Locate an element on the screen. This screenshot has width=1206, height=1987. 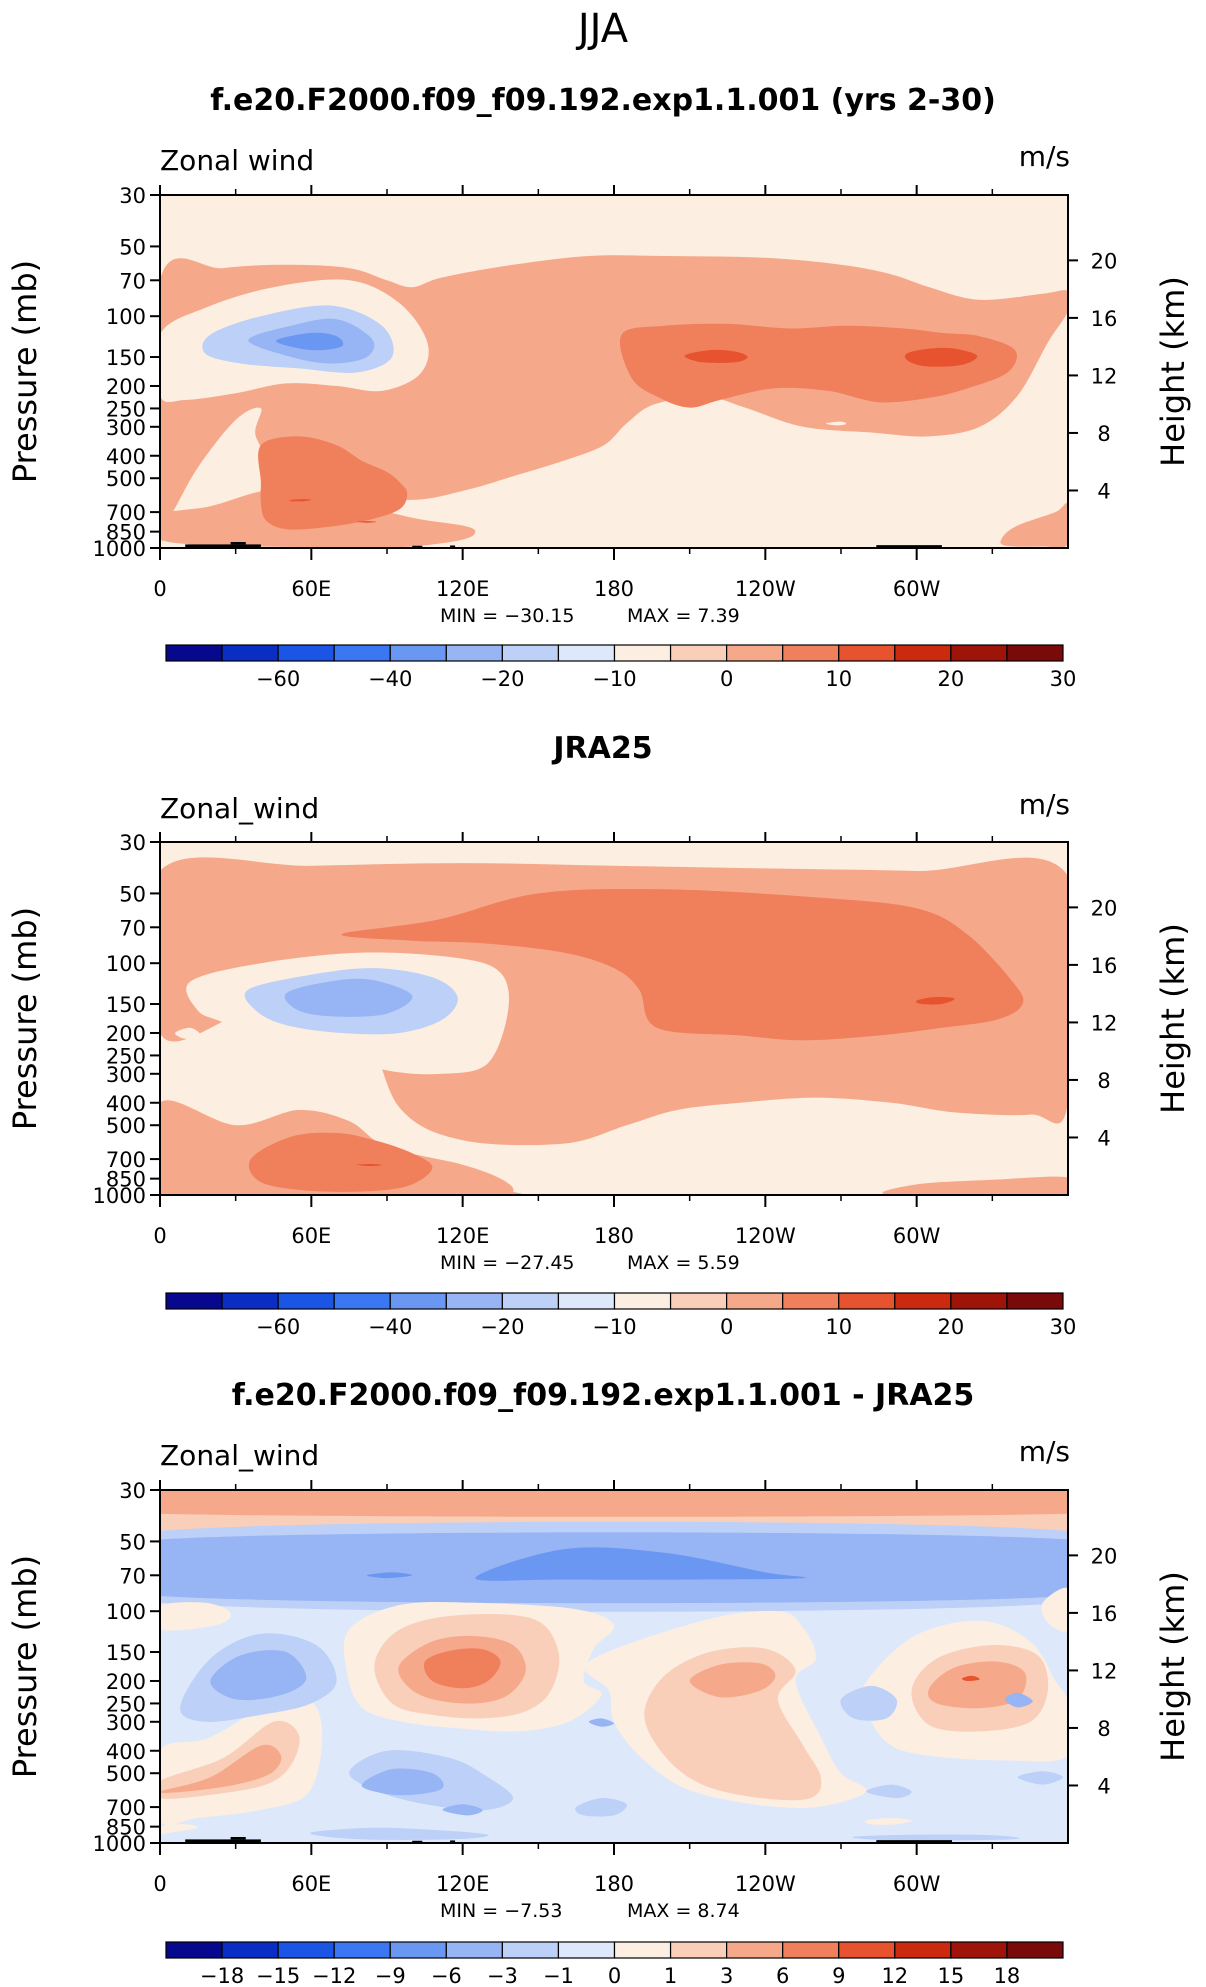
height-tick-label: 20 is located at coordinates (1104, 908).